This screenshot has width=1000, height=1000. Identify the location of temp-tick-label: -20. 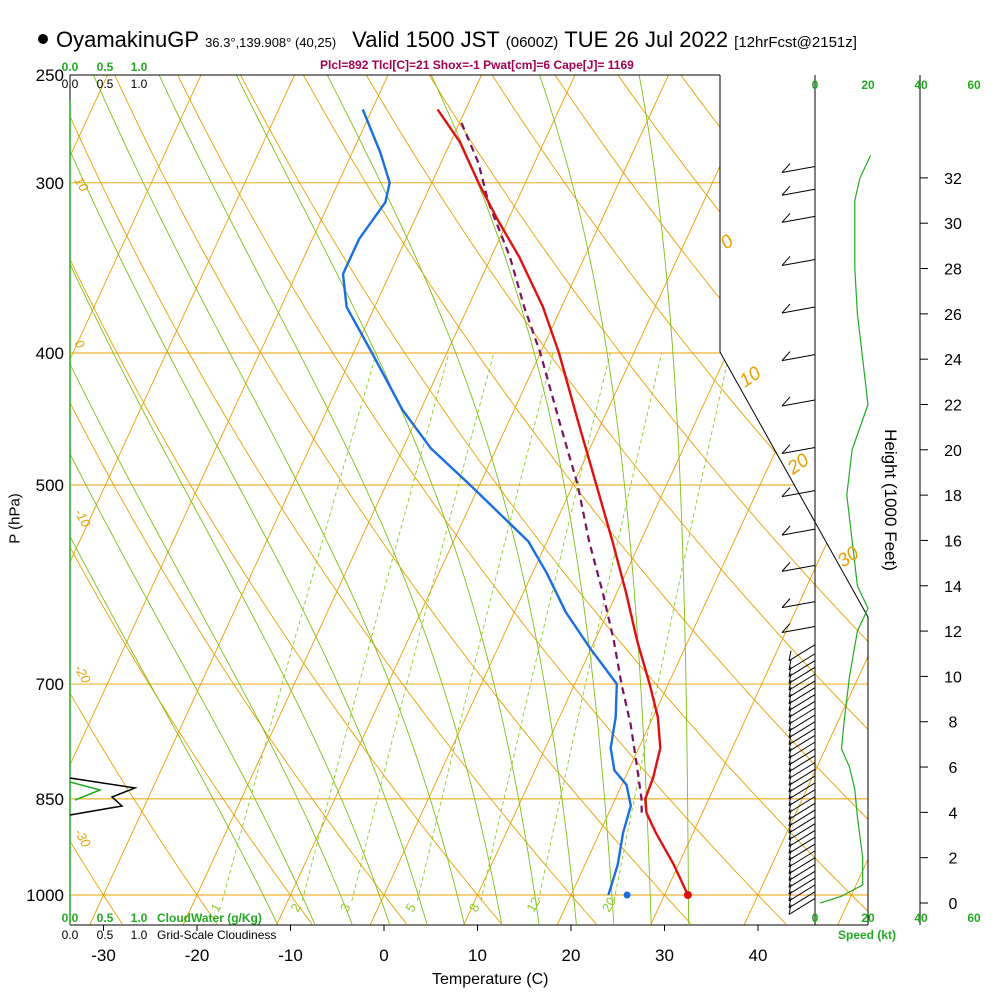
(197, 955).